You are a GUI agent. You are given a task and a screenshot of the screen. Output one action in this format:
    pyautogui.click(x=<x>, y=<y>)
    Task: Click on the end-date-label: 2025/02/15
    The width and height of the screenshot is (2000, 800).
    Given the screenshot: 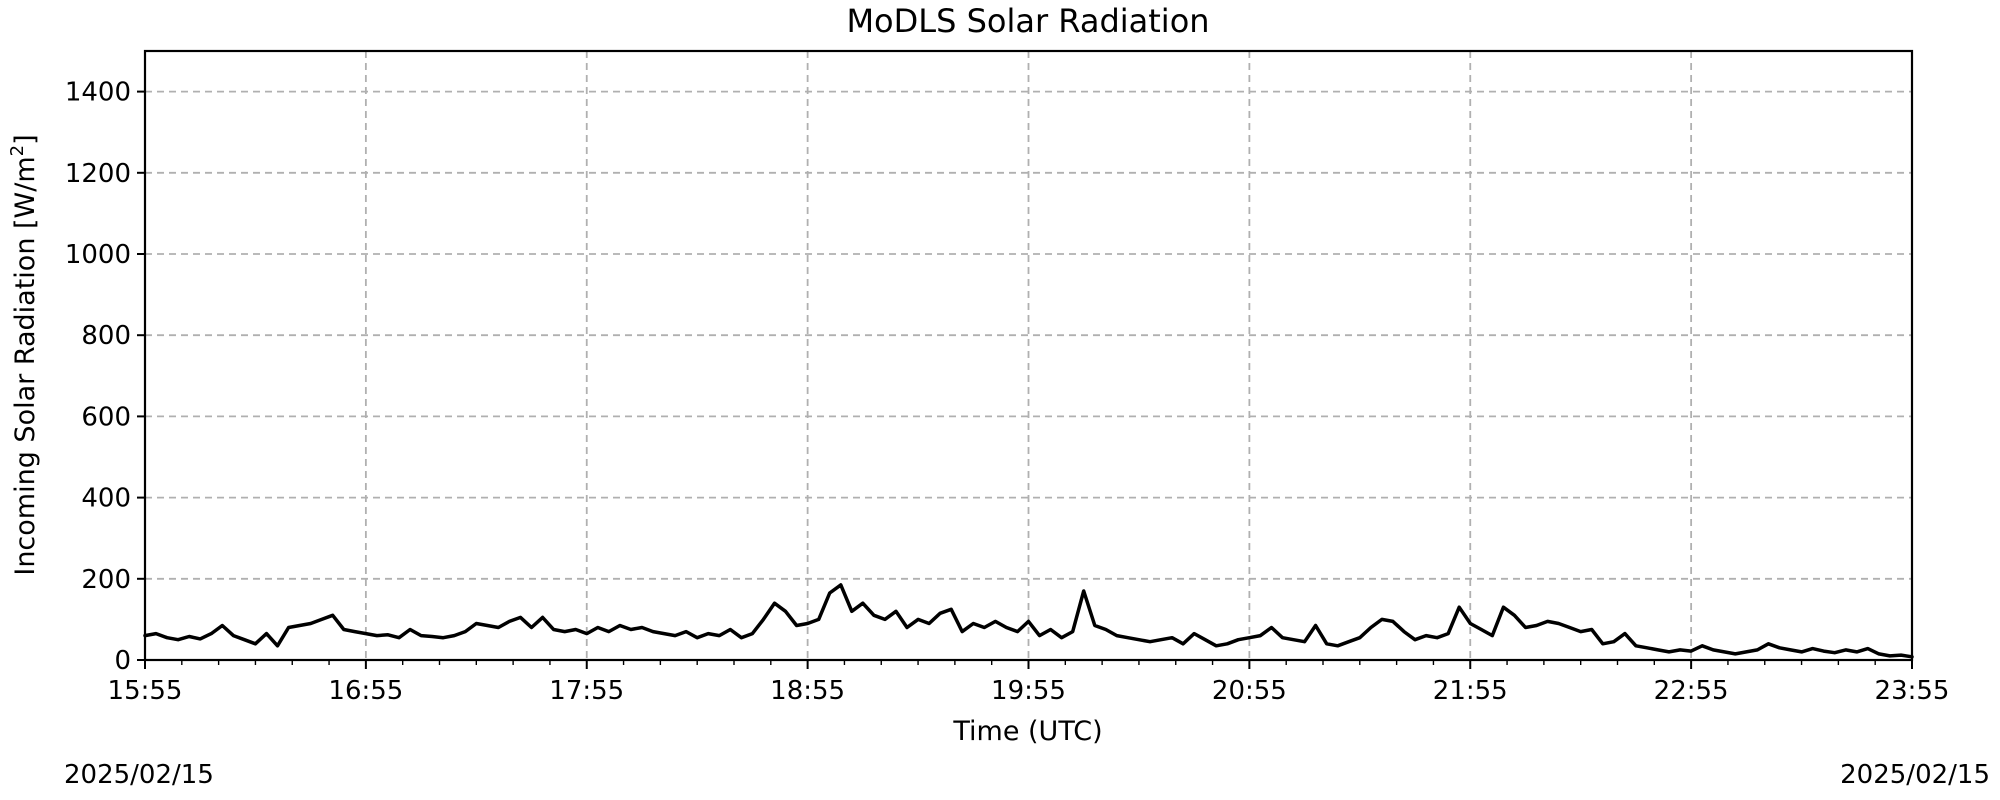 What is the action you would take?
    pyautogui.click(x=1915, y=775)
    